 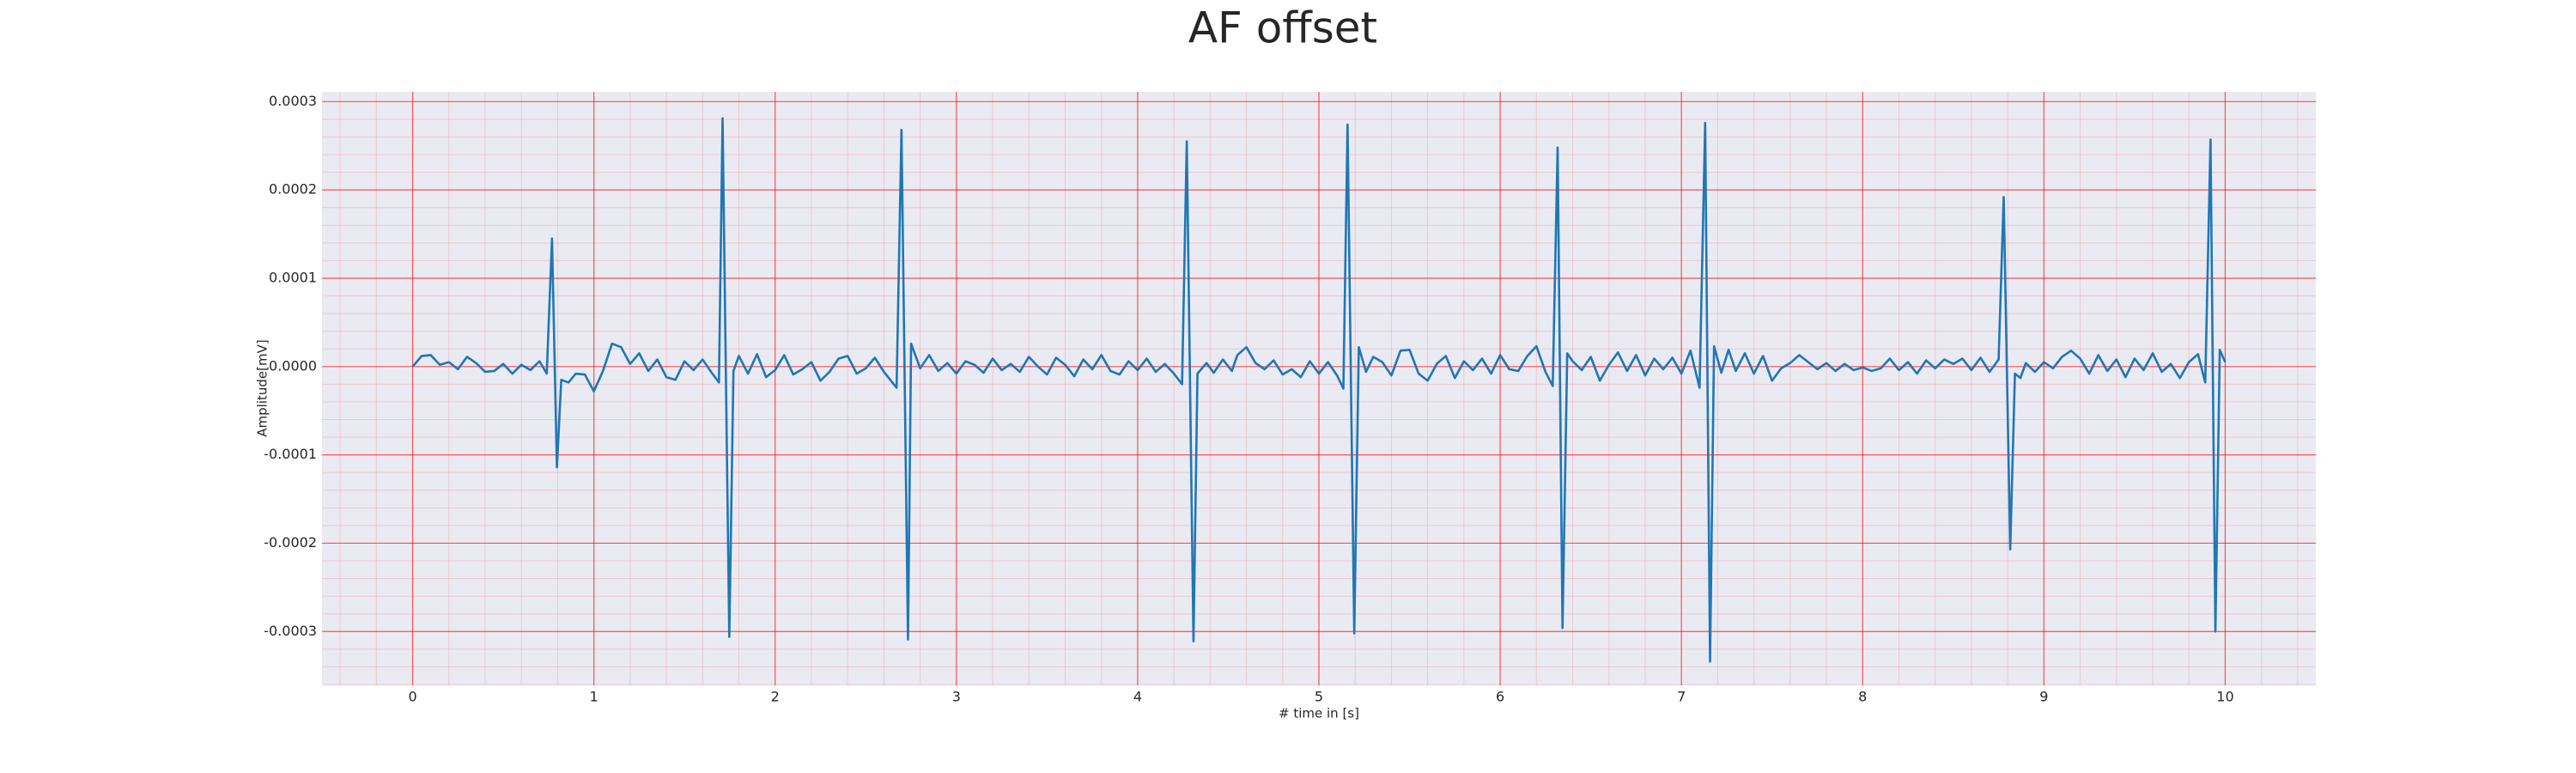 I want to click on y-tick-label: -0.0002, so click(x=291, y=542).